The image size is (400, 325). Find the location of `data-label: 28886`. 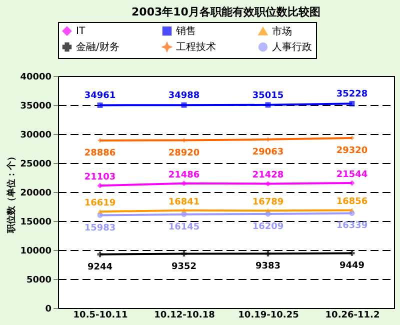

data-label: 28886 is located at coordinates (100, 153).